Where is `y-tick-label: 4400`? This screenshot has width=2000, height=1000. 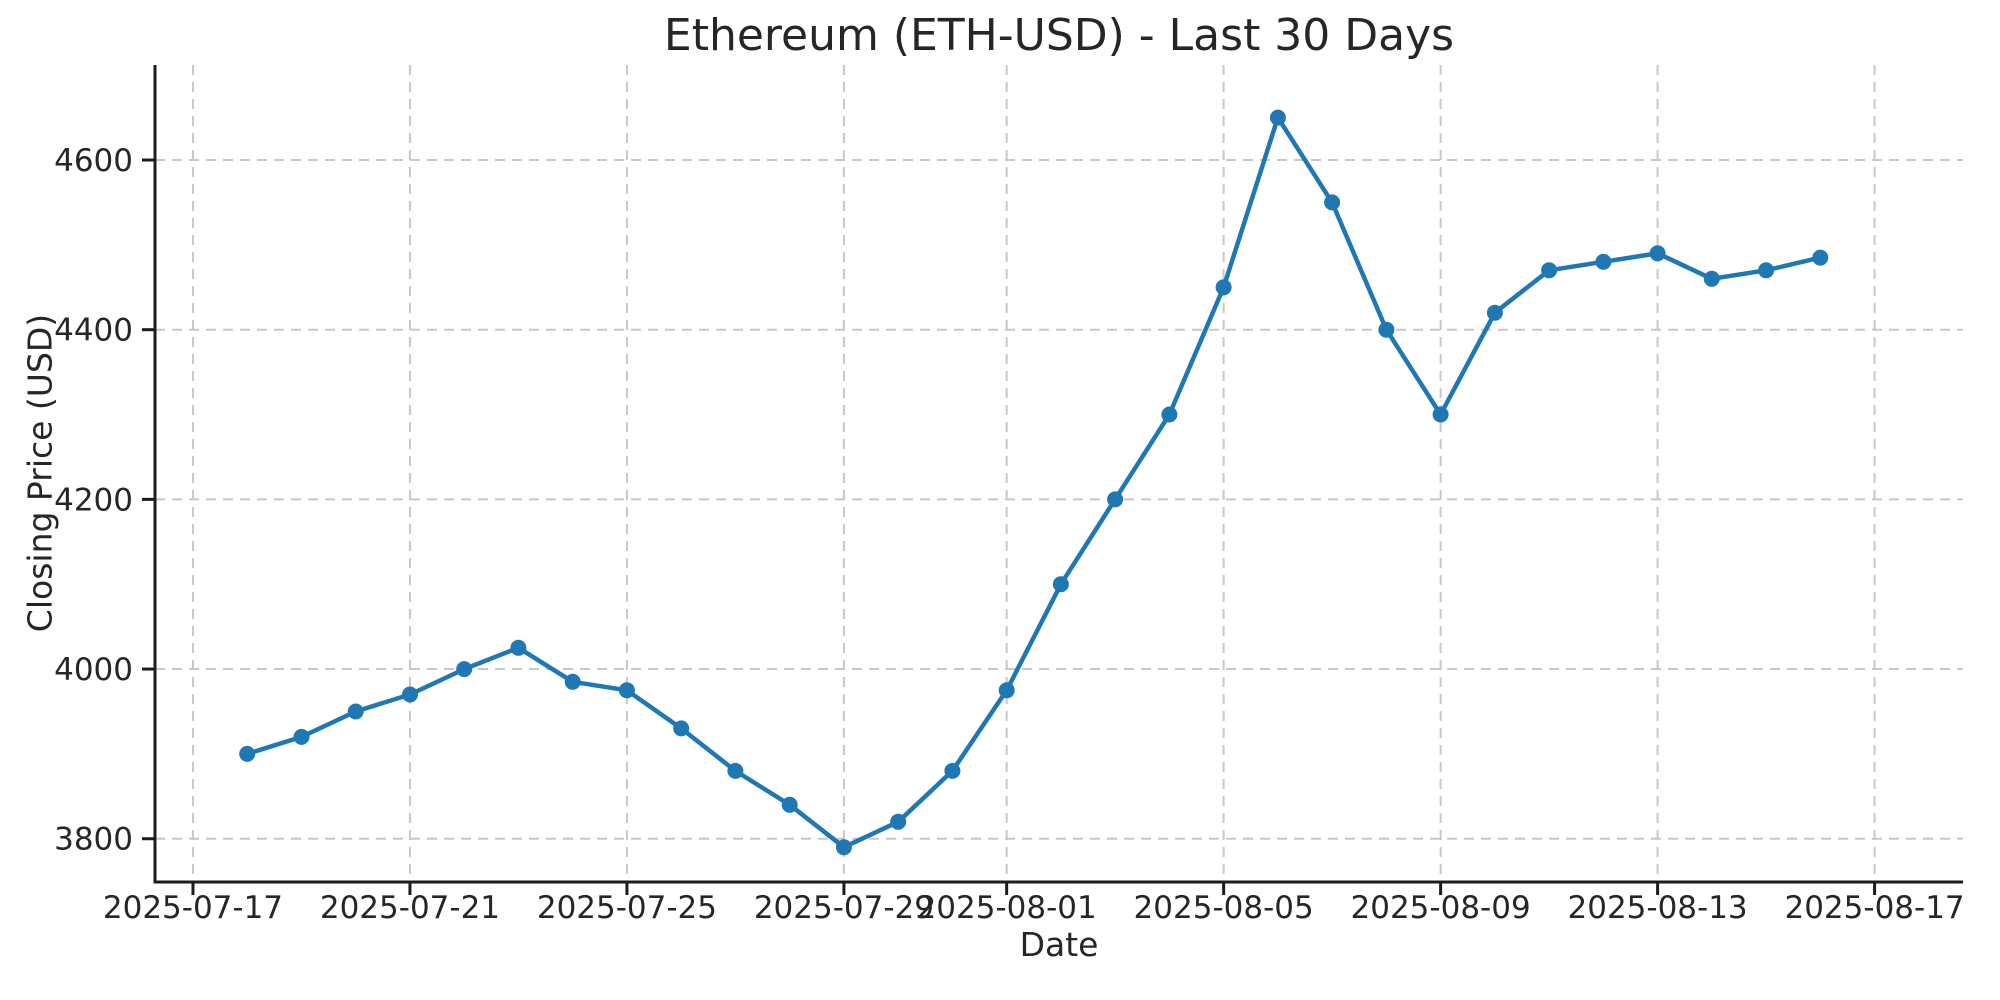
y-tick-label: 4400 is located at coordinates (93, 331).